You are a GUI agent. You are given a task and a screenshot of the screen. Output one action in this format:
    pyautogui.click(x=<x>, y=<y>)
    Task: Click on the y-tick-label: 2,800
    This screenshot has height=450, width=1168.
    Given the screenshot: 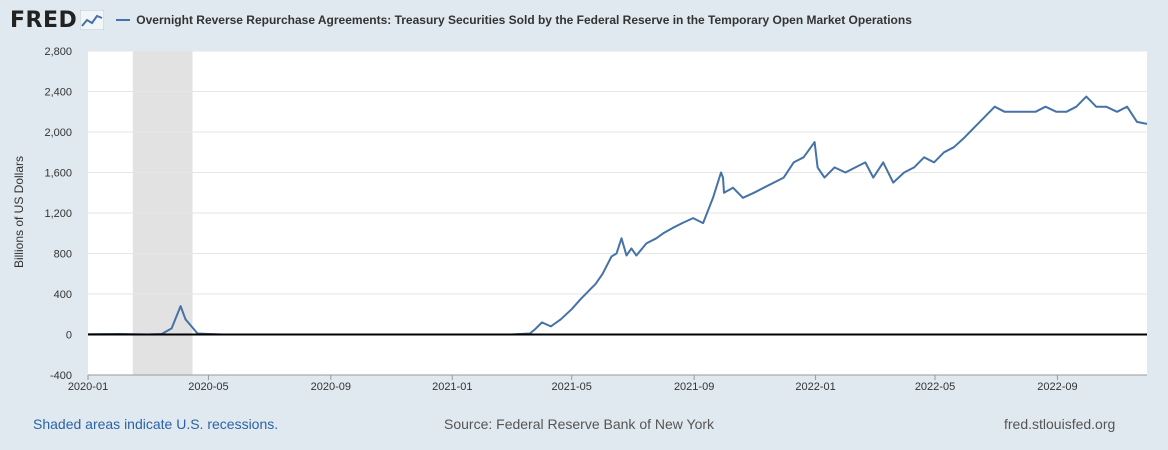 What is the action you would take?
    pyautogui.click(x=58, y=52)
    